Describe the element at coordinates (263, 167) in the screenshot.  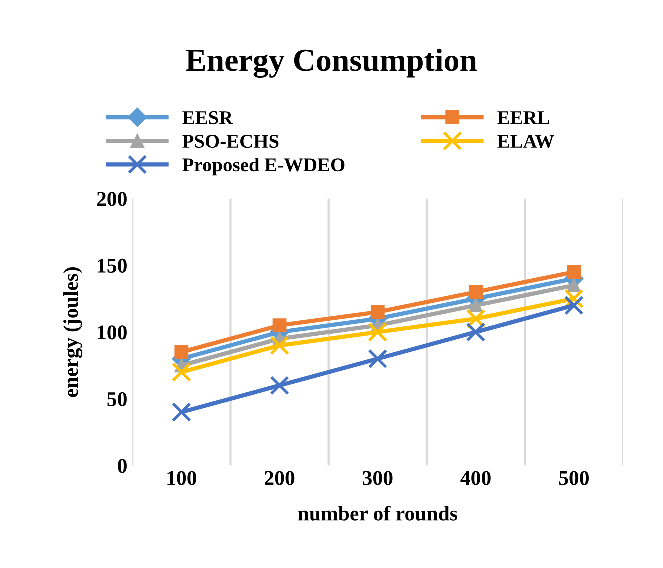
I see `legend-label: Proposed E-WDEO` at that location.